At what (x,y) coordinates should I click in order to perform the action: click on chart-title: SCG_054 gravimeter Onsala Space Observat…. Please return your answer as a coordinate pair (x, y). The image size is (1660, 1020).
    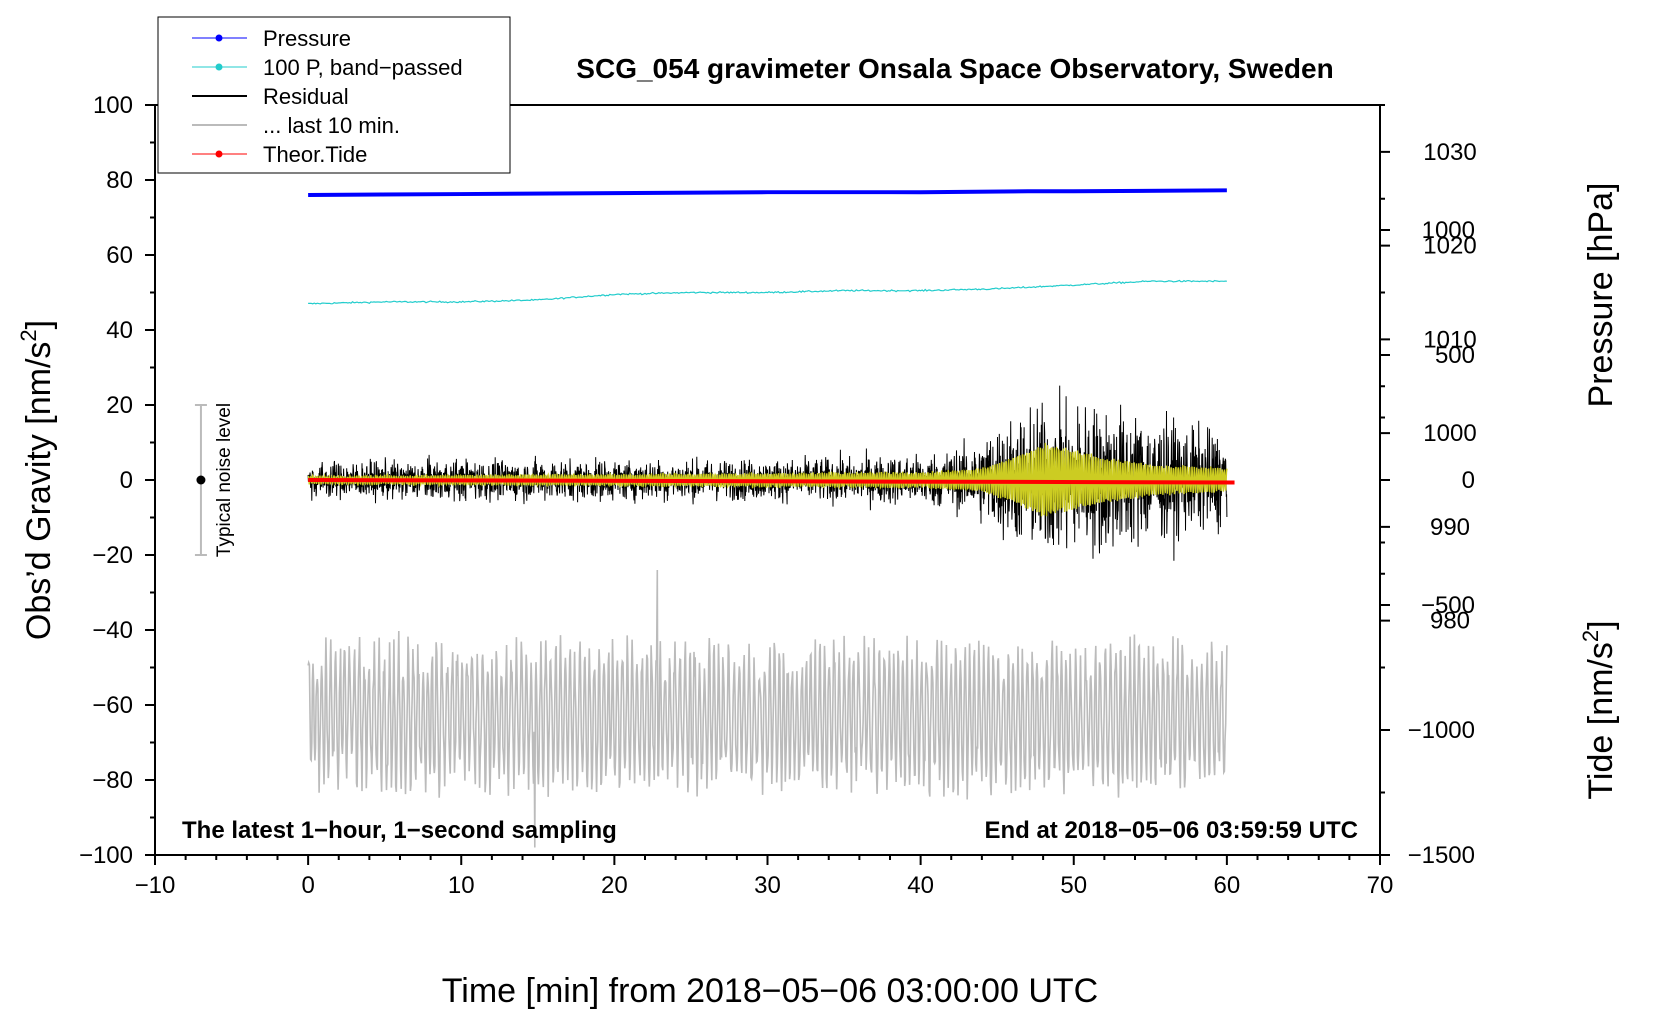
    Looking at the image, I should click on (954, 68).